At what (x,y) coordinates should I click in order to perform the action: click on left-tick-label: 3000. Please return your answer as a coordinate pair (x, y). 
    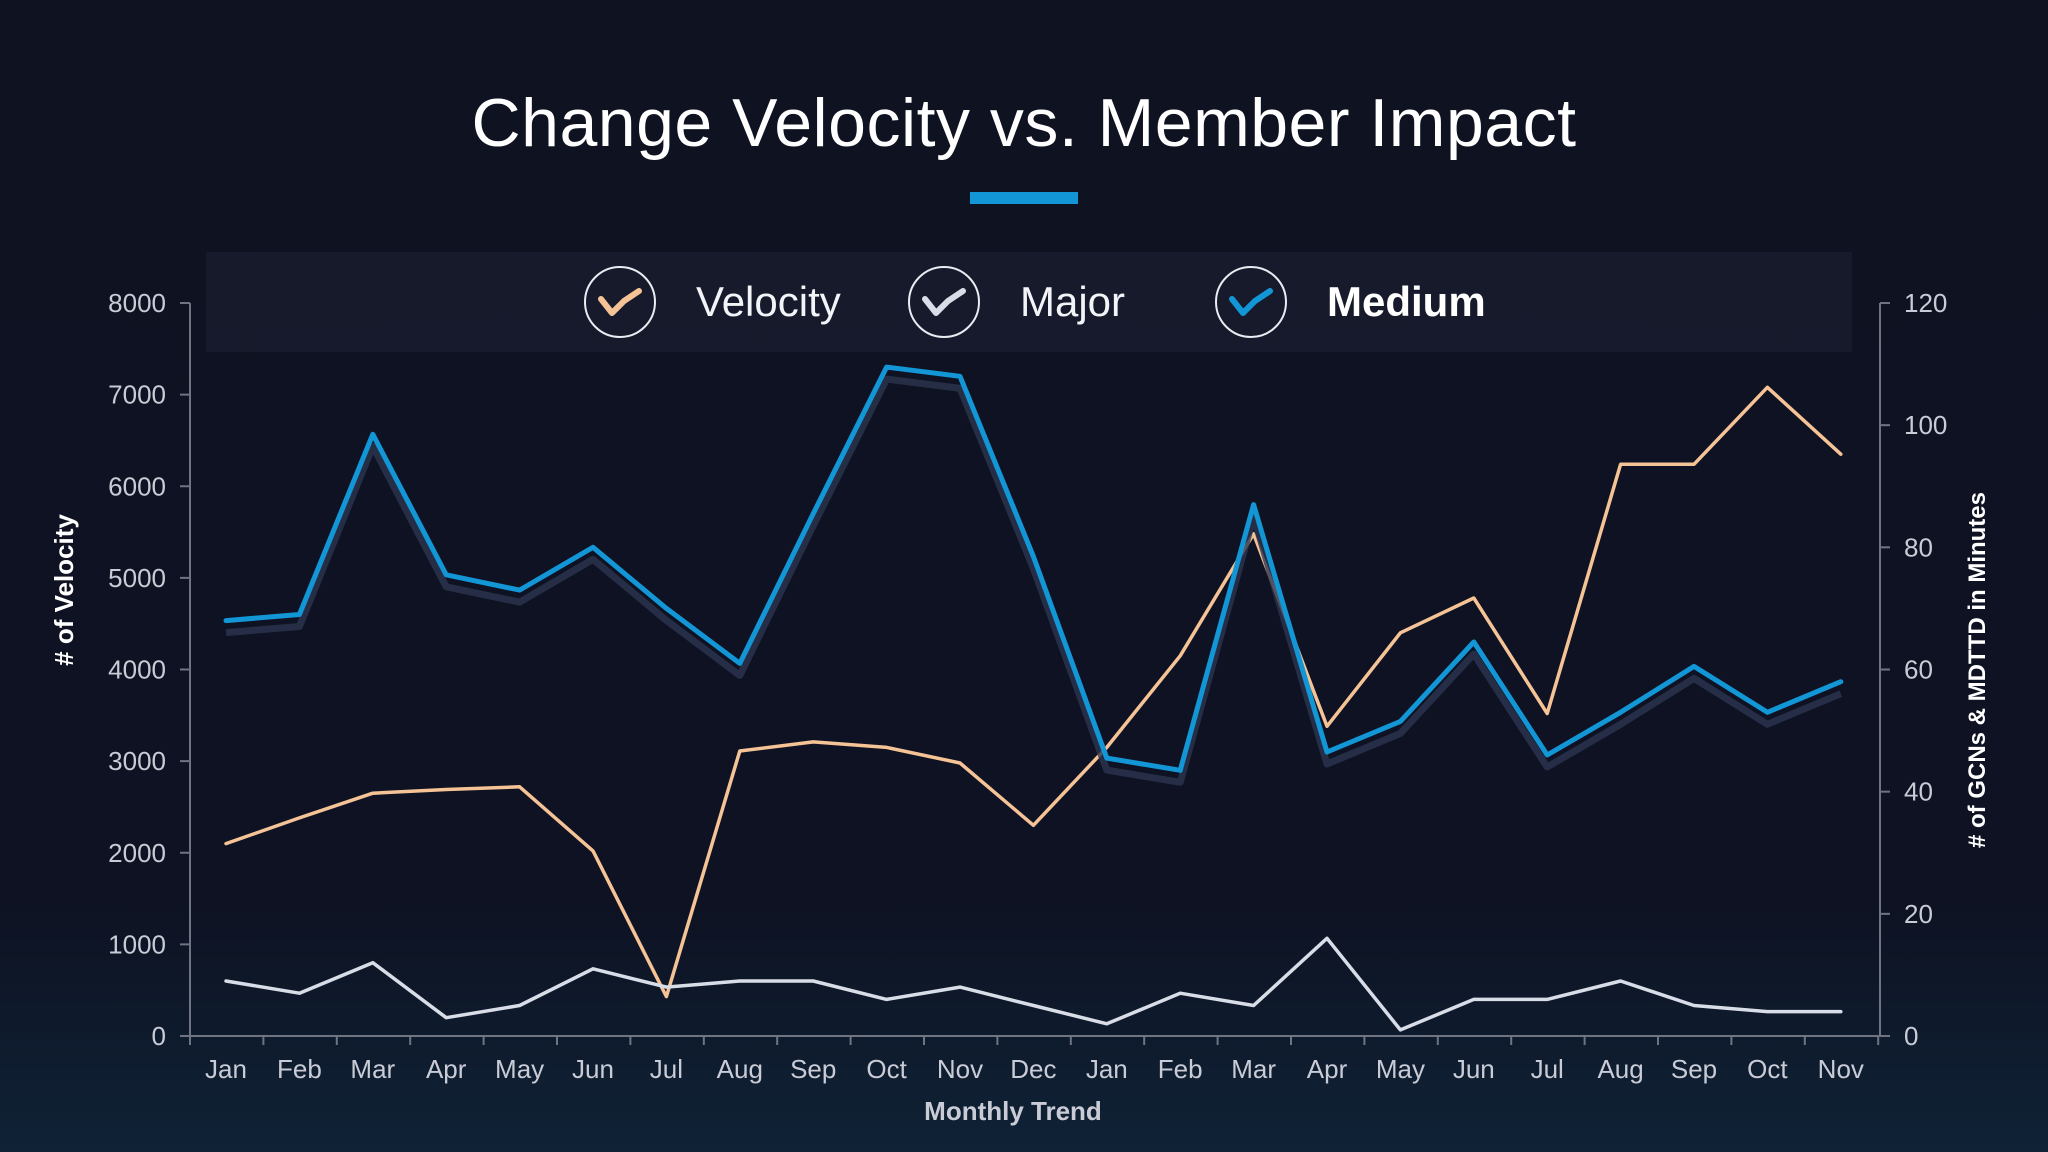
    Looking at the image, I should click on (137, 761).